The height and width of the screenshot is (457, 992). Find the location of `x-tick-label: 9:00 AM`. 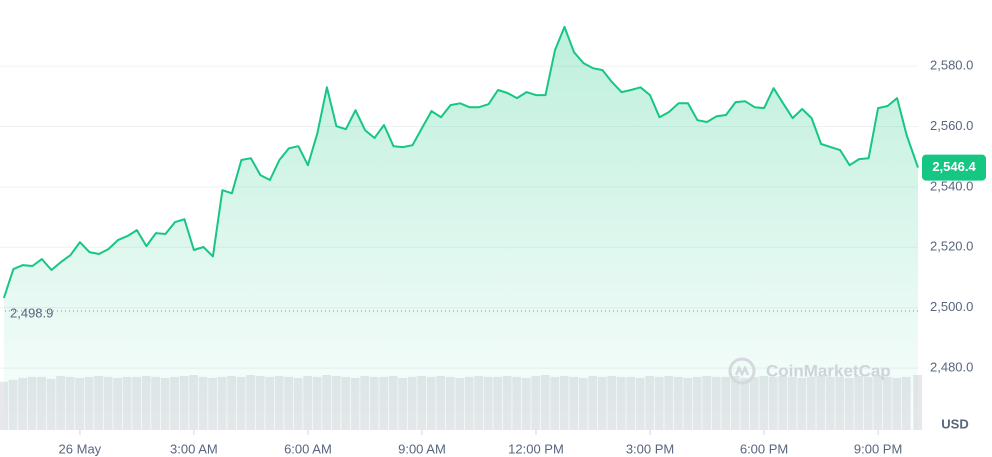

x-tick-label: 9:00 AM is located at coordinates (422, 448).